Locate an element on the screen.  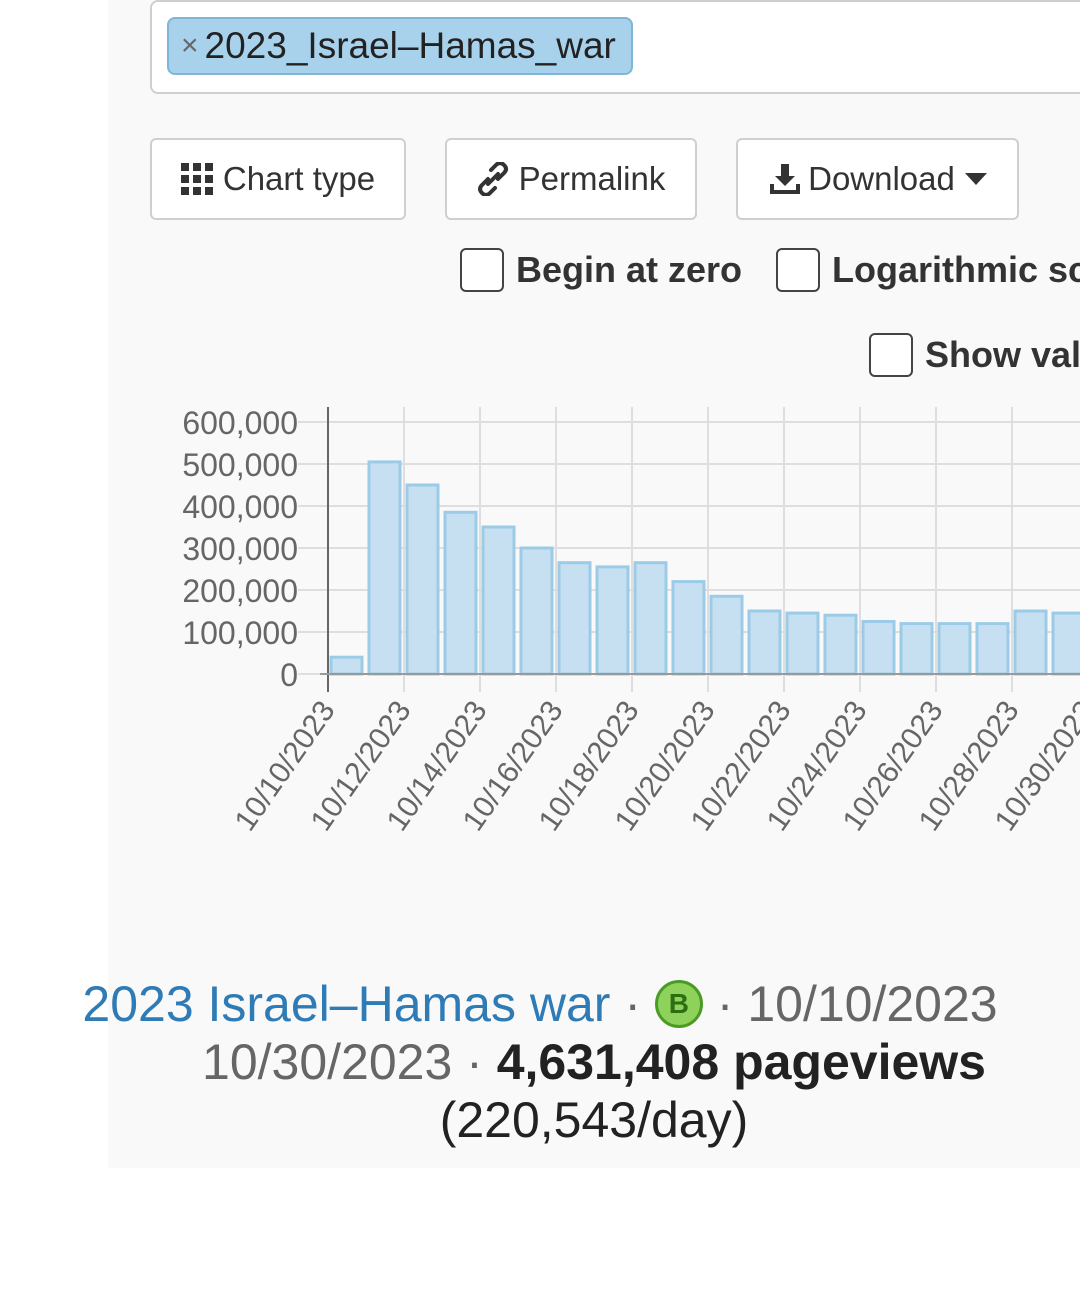
y-tick-label: 100,000 is located at coordinates (240, 633).